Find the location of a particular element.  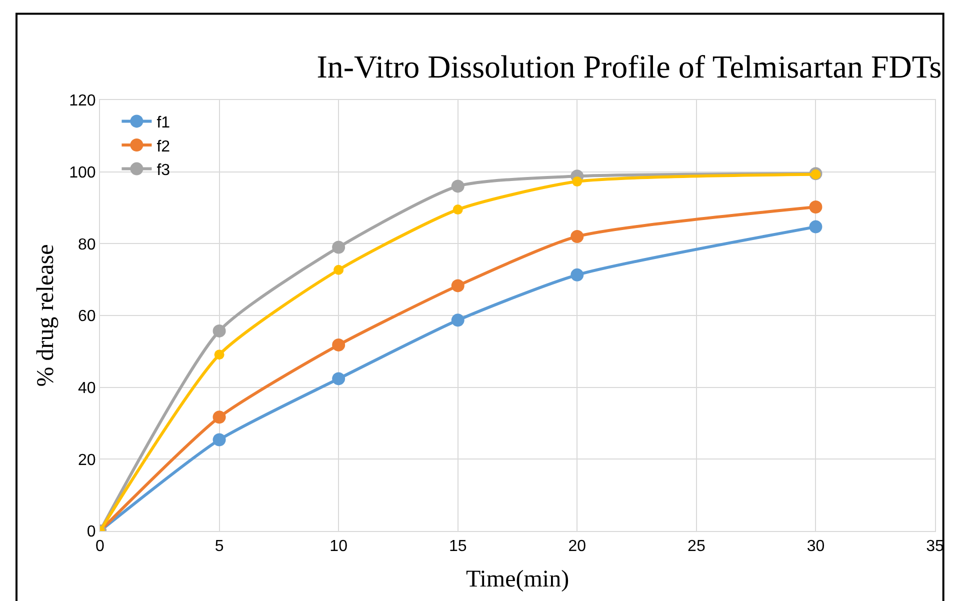

legend-label: f3 is located at coordinates (163, 171).